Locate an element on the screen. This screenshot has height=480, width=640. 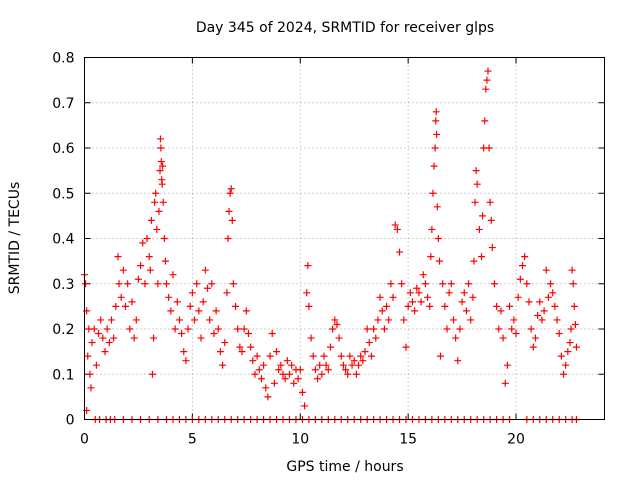
y-tick-label: 0.7 is located at coordinates (63, 104).